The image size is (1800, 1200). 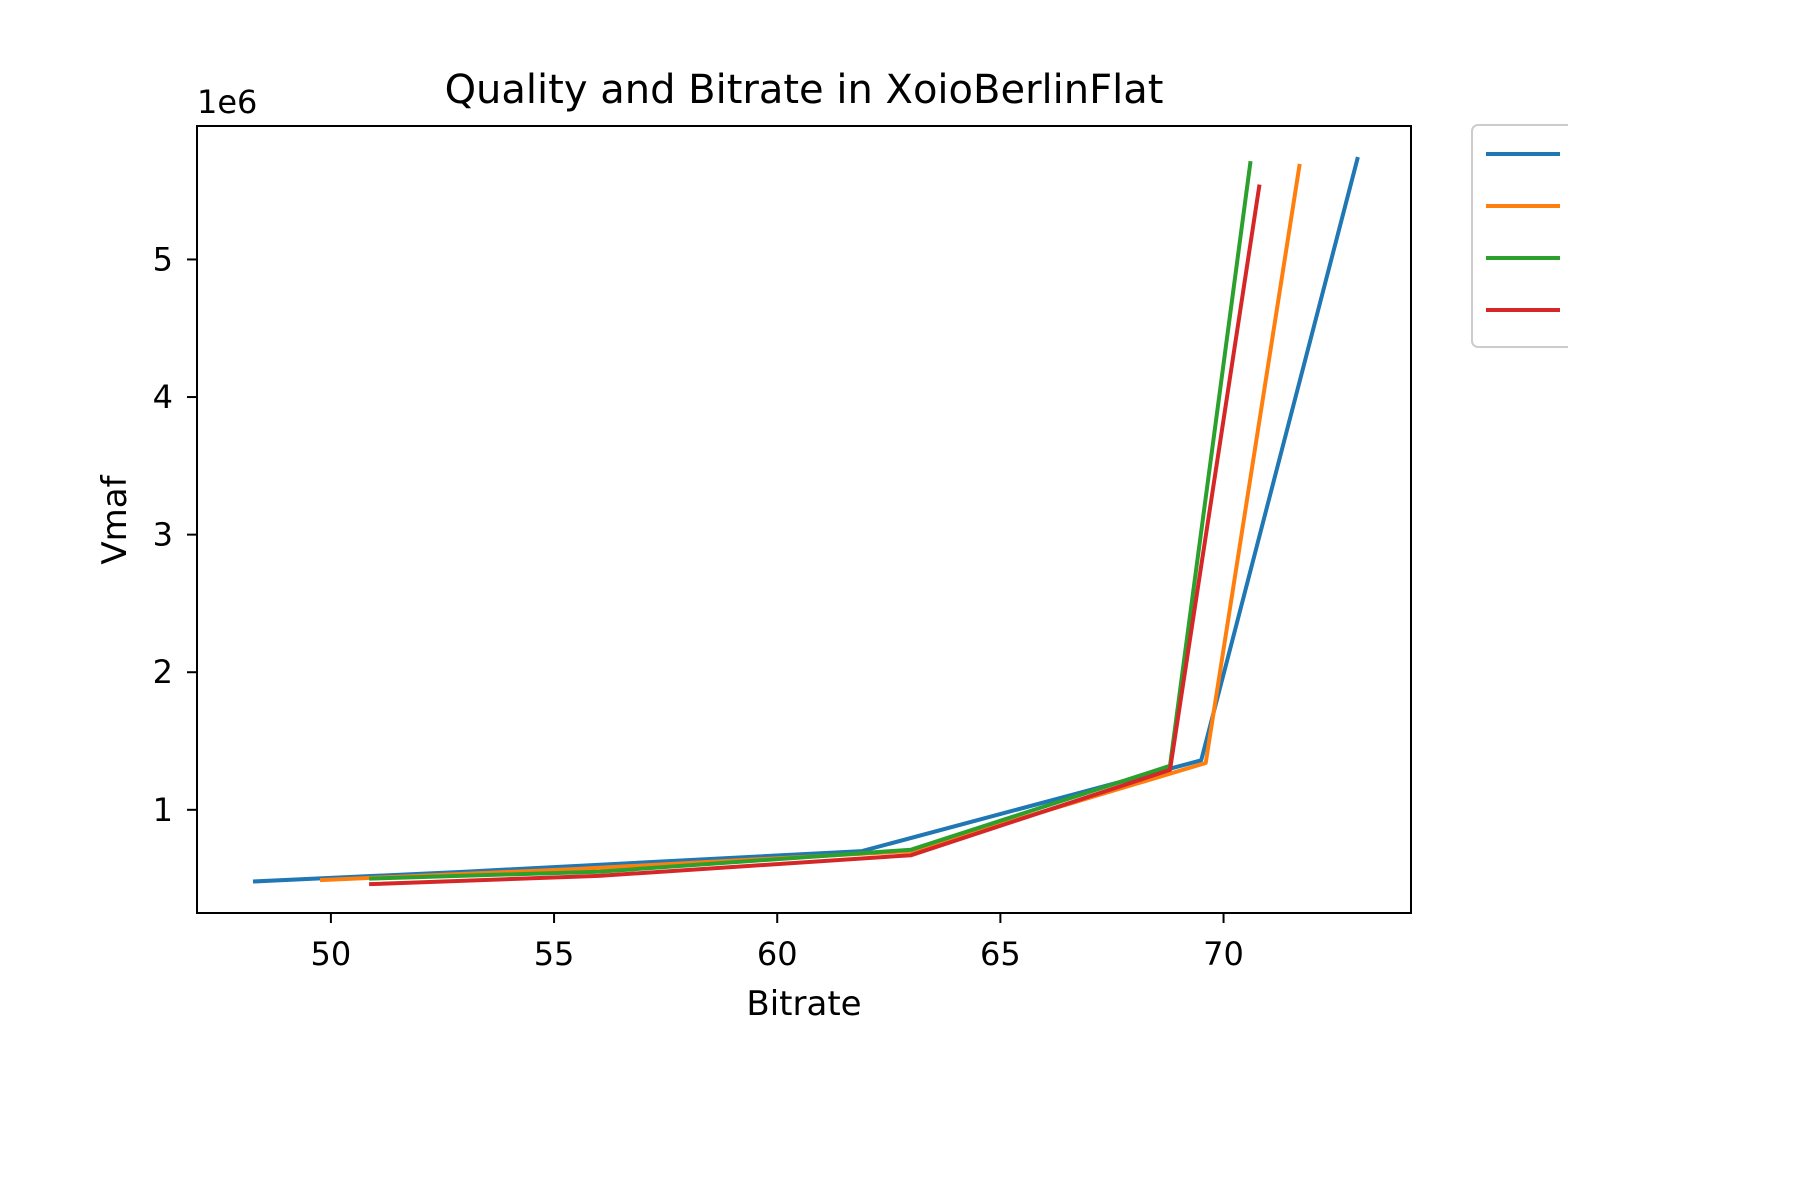 I want to click on legend, so click(x=1519, y=236).